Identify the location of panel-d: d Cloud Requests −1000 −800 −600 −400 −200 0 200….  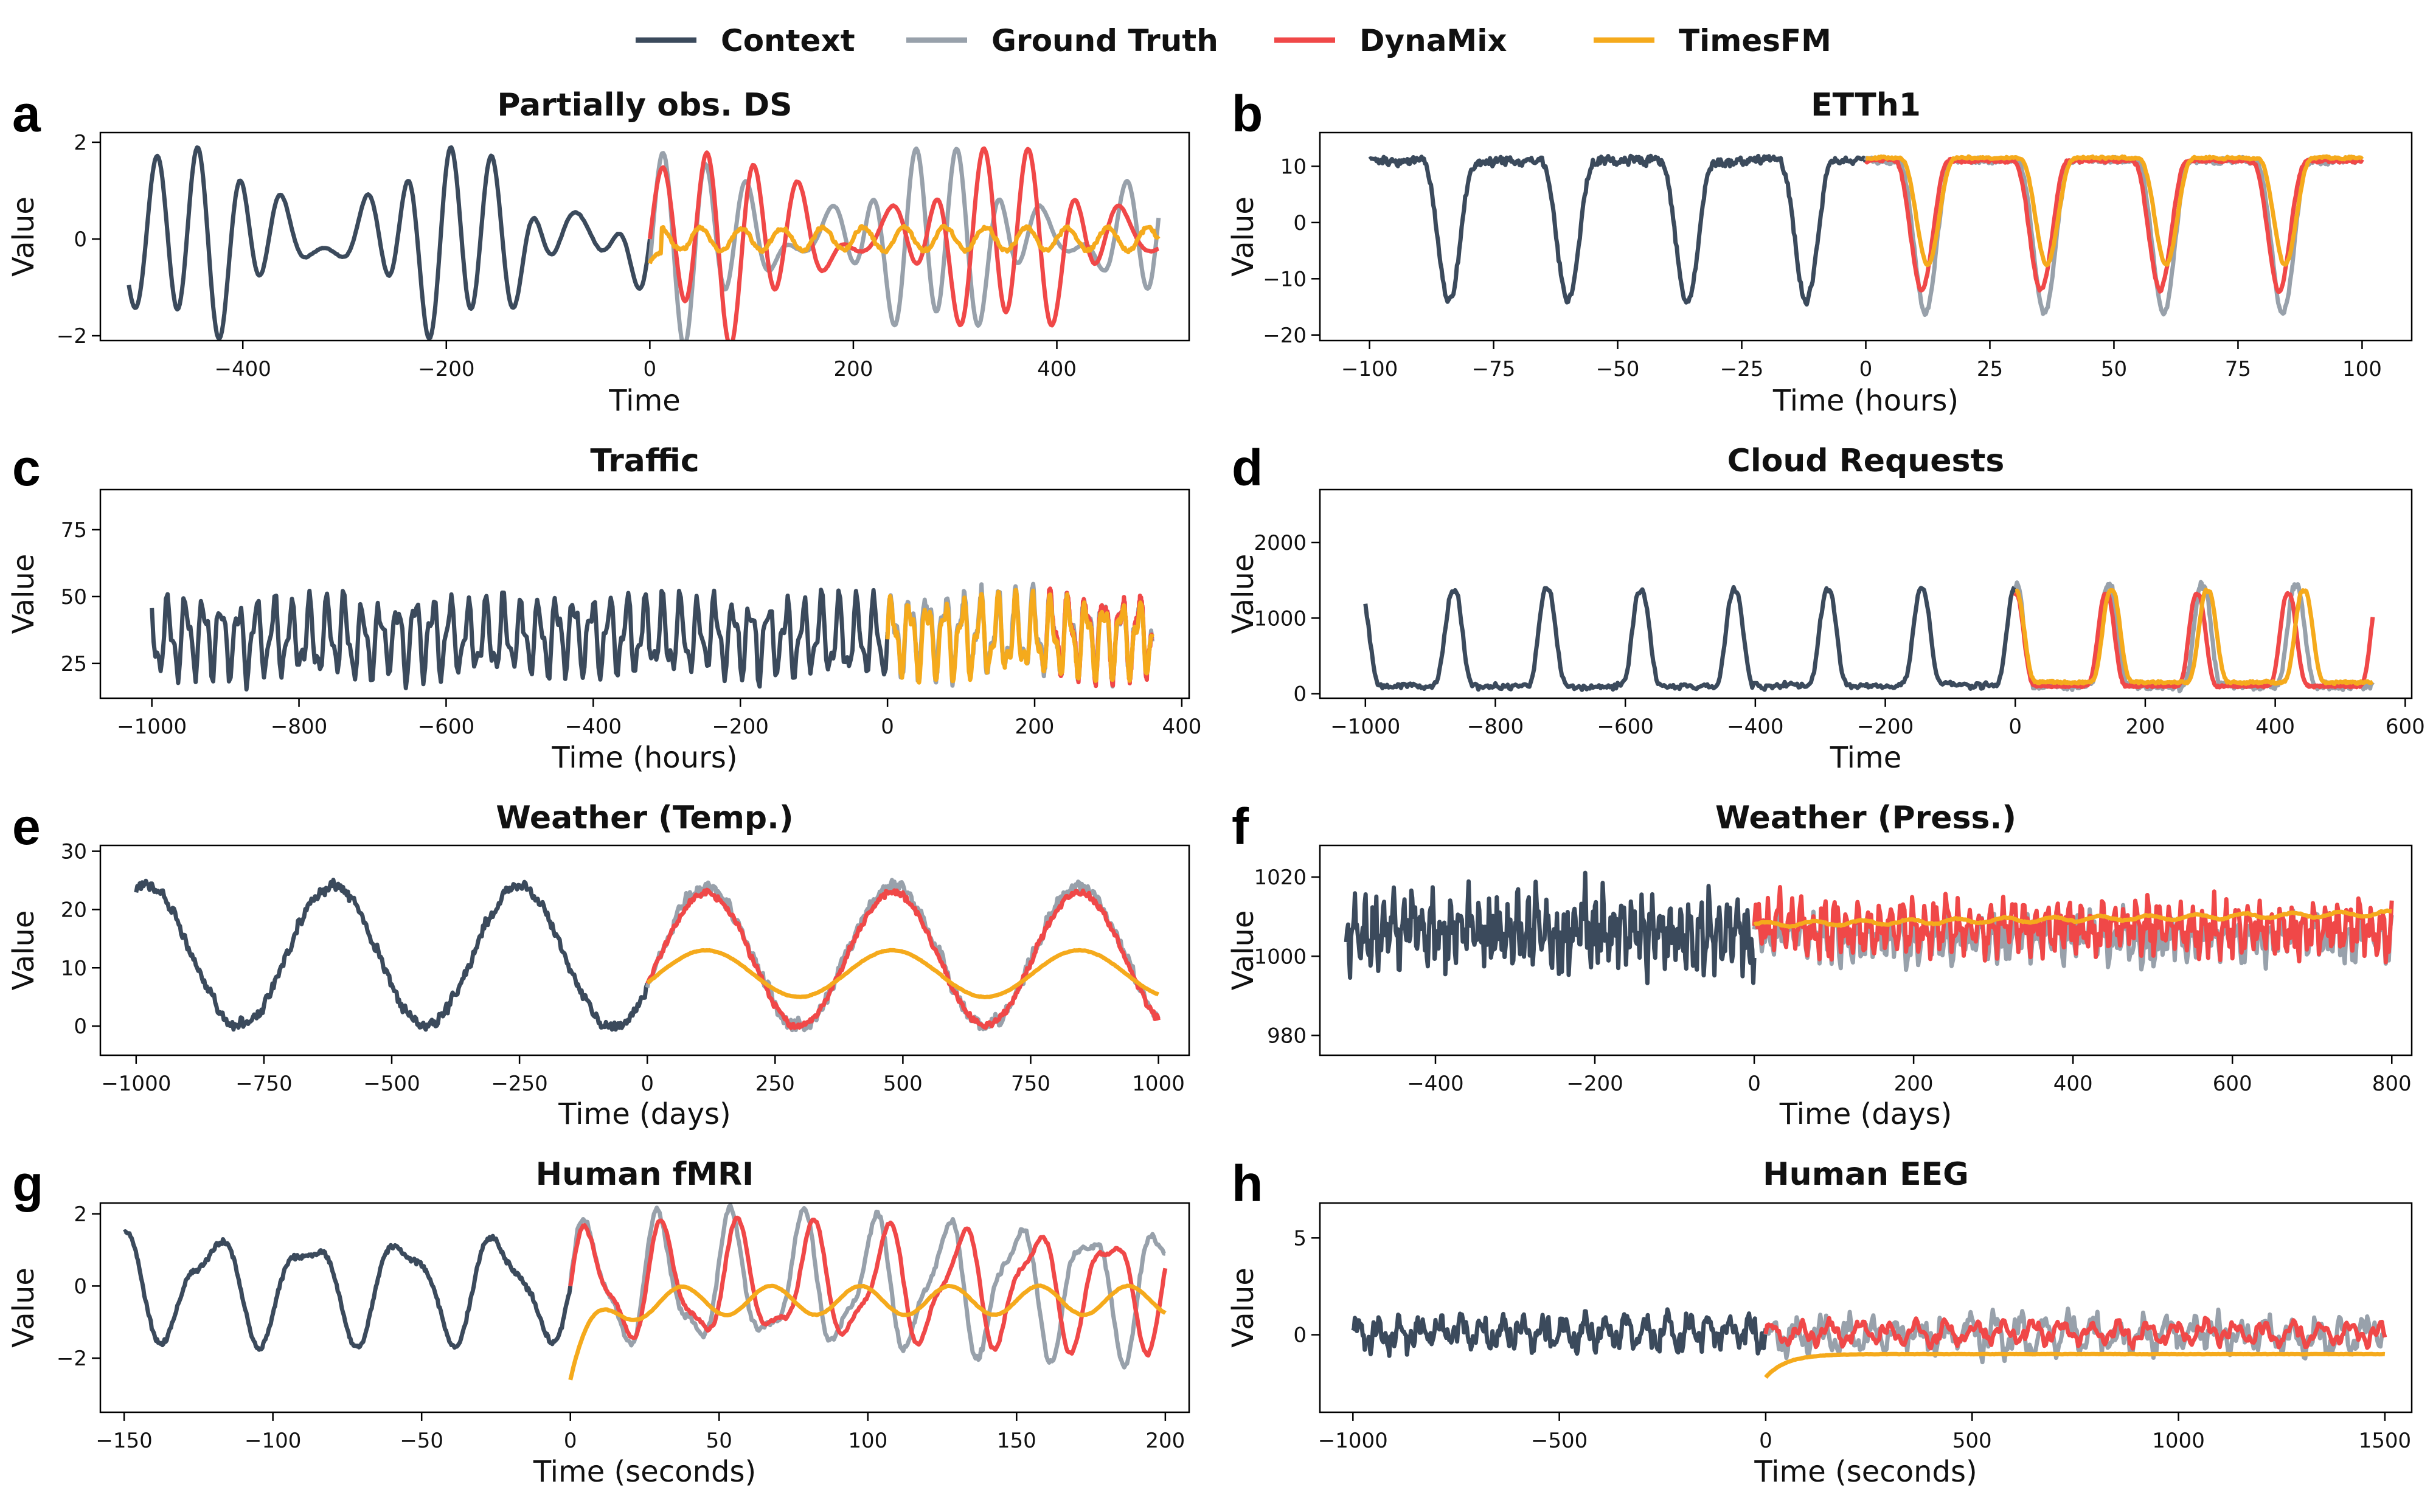
(1825, 607).